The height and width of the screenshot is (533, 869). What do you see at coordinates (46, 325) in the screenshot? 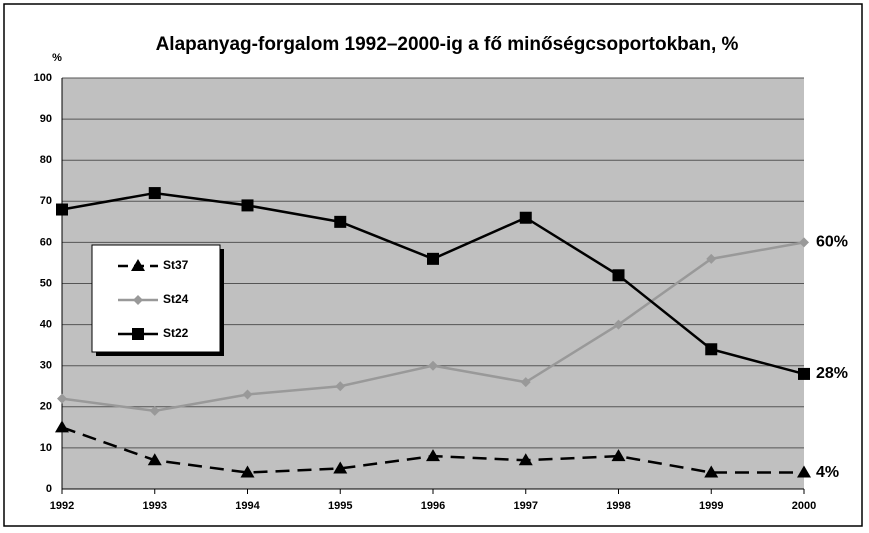
I see `y-tick-label: 40` at bounding box center [46, 325].